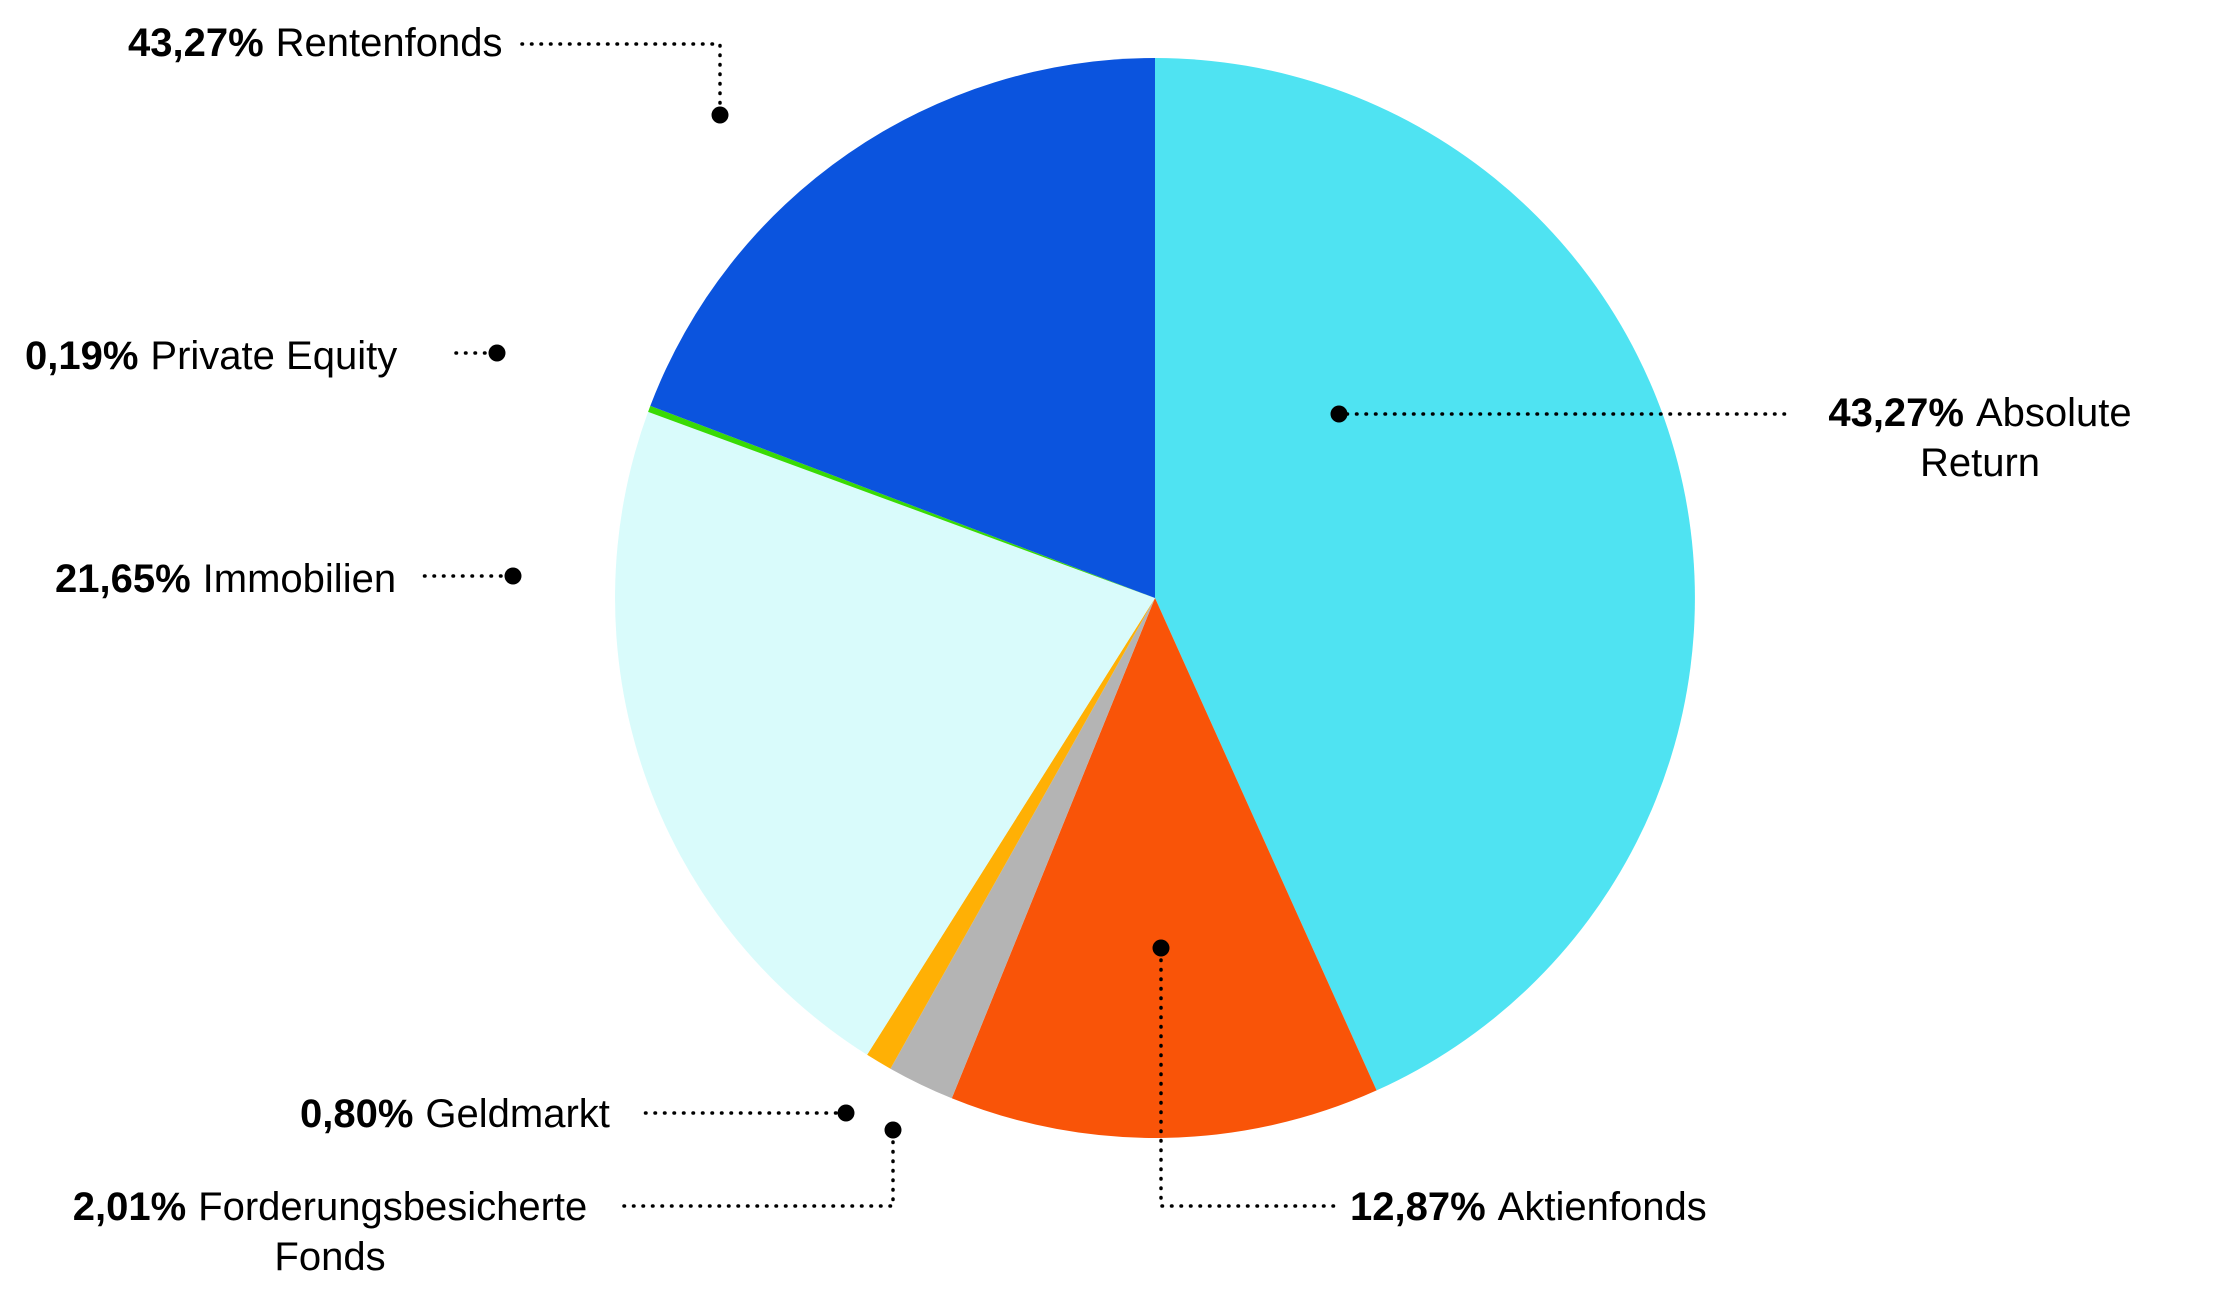 The height and width of the screenshot is (1292, 2213). I want to click on label-immobilien-name: Immobilien, so click(299, 579).